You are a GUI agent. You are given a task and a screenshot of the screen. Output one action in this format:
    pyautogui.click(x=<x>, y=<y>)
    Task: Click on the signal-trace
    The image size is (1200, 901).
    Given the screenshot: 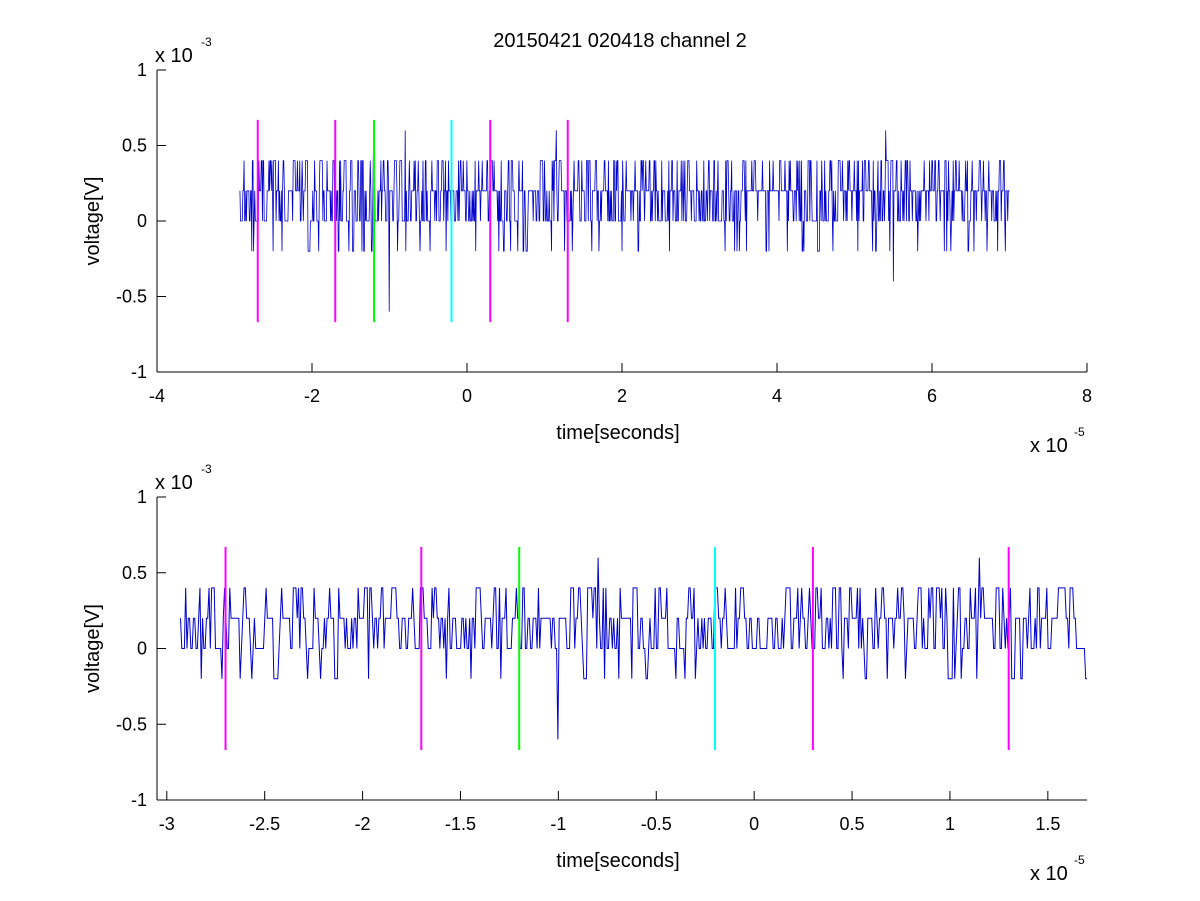 What is the action you would take?
    pyautogui.click(x=624, y=221)
    